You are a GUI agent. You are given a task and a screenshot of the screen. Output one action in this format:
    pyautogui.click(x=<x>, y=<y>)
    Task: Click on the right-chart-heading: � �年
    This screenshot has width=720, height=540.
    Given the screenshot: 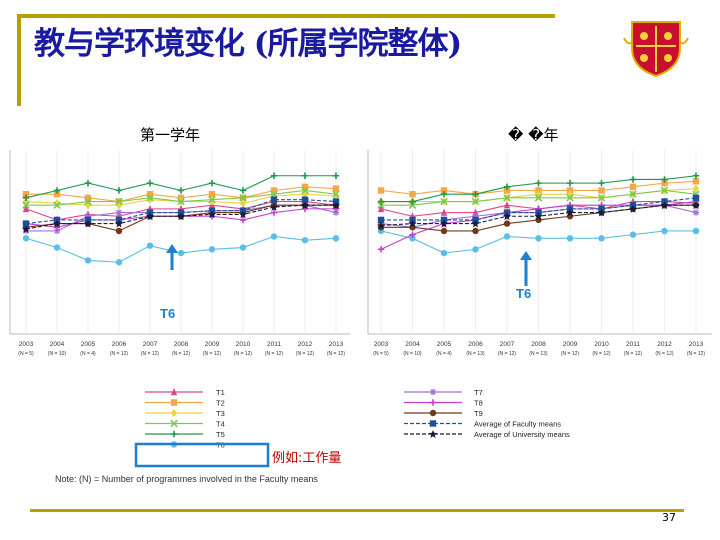 What is the action you would take?
    pyautogui.click(x=533, y=135)
    